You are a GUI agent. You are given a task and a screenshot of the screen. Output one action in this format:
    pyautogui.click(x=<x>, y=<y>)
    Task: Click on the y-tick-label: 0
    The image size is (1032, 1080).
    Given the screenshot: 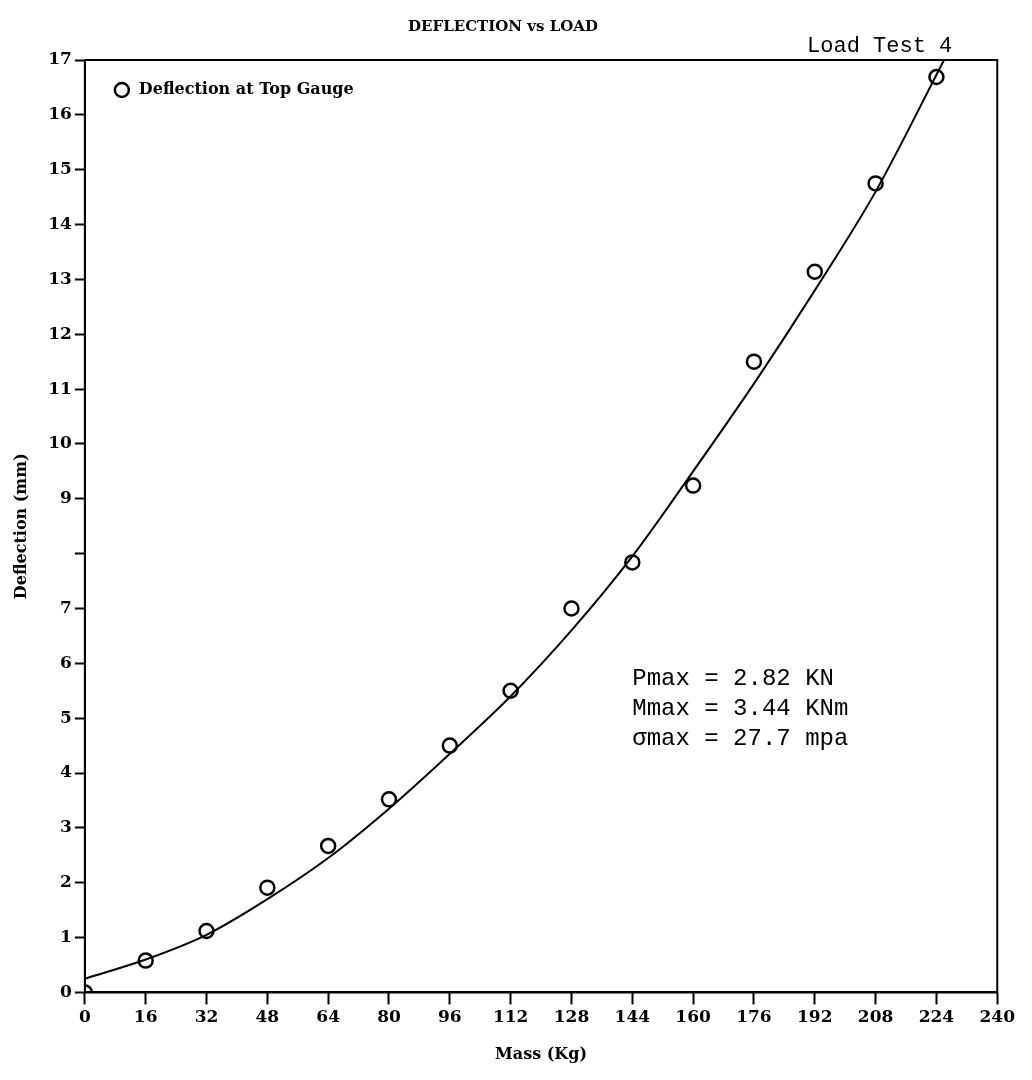 What is the action you would take?
    pyautogui.click(x=66, y=990)
    